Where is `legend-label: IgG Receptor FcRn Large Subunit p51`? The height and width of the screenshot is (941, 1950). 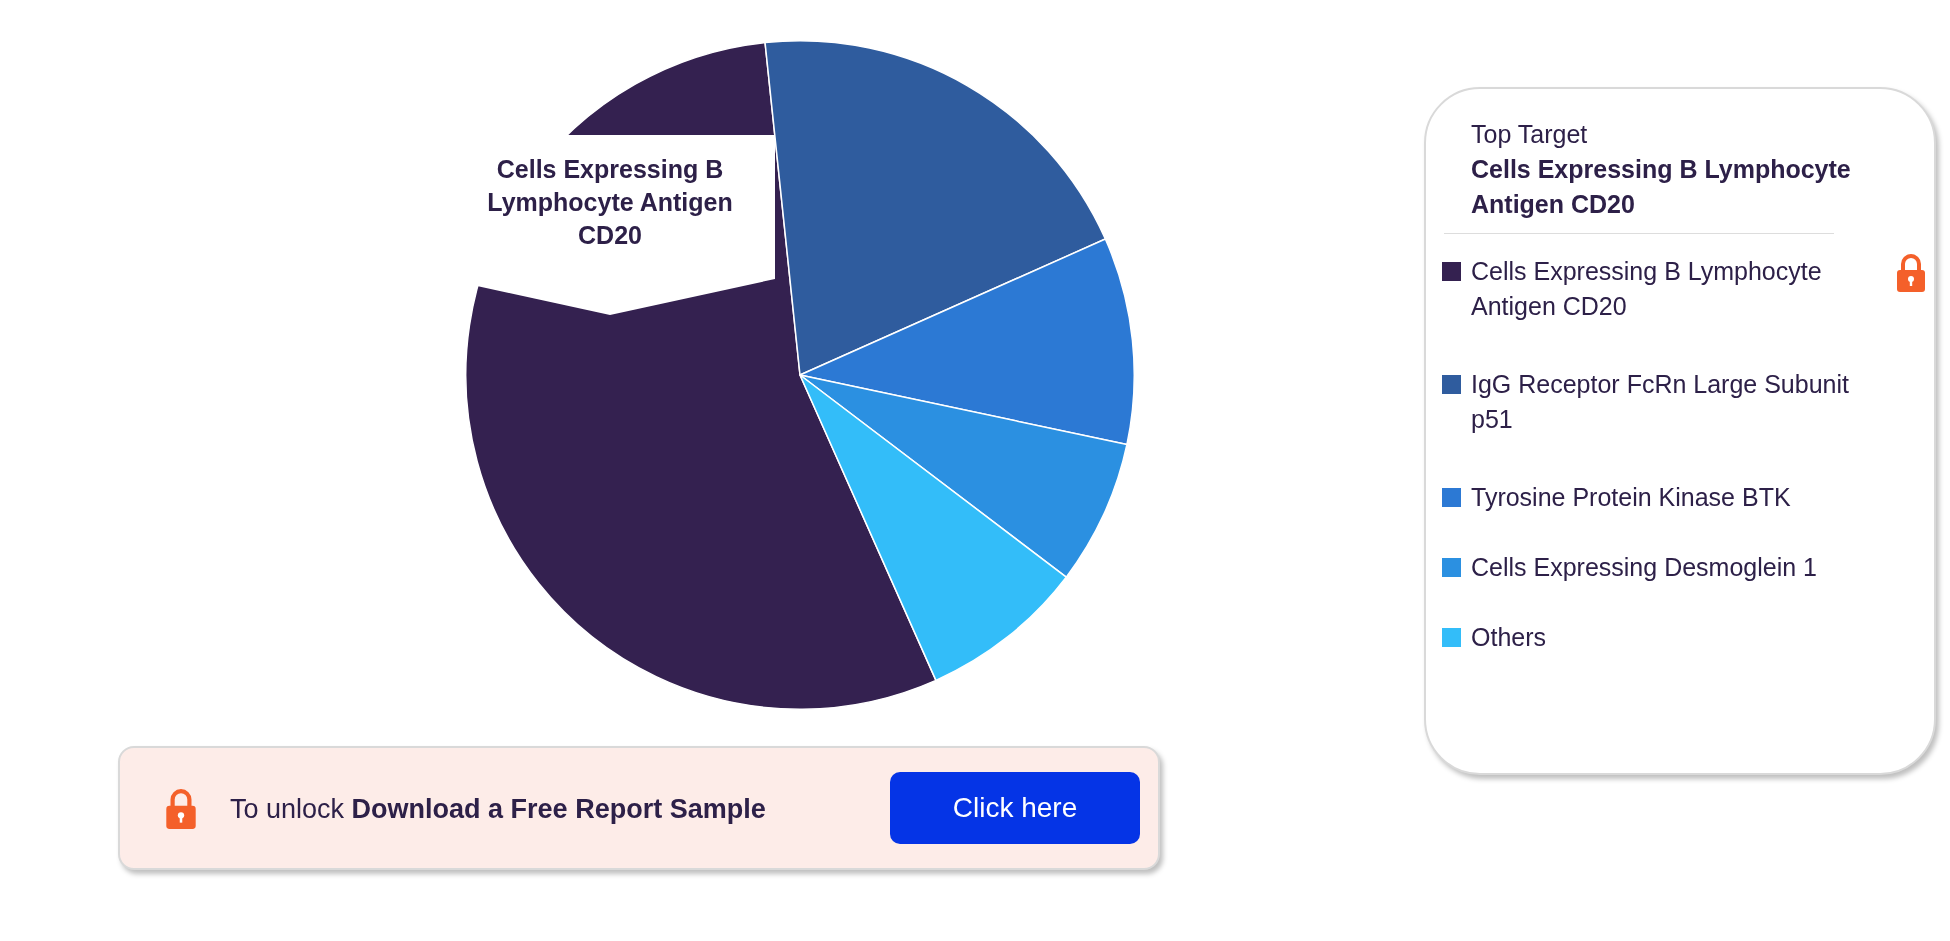 legend-label: IgG Receptor FcRn Large Subunit p51 is located at coordinates (1660, 402).